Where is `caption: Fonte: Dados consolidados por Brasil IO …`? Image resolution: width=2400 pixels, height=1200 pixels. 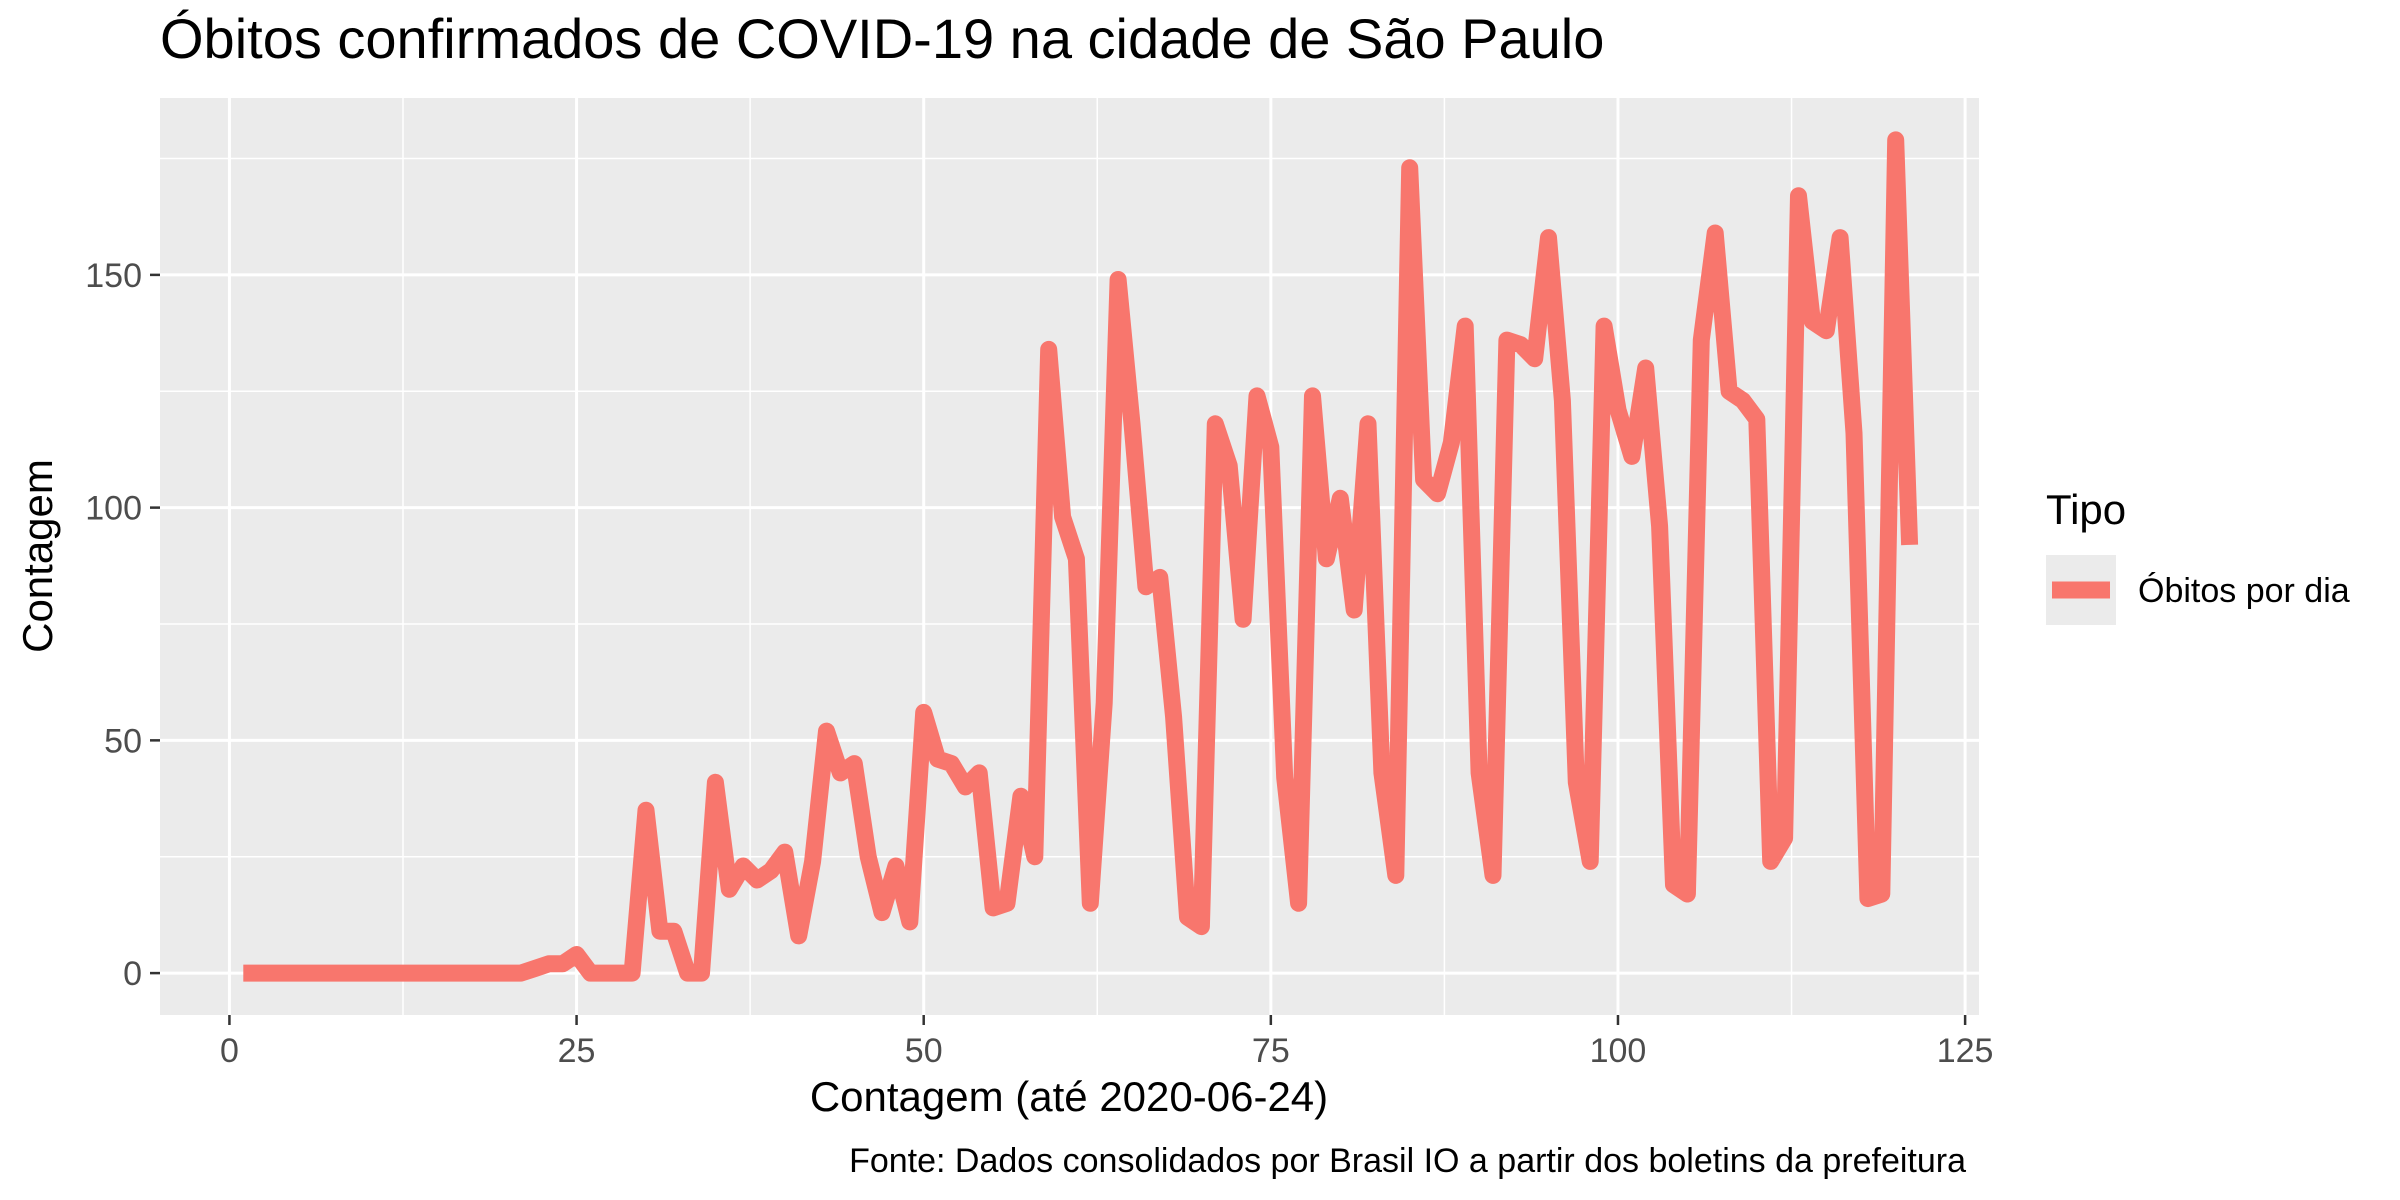
caption: Fonte: Dados consolidados por Brasil IO … is located at coordinates (1407, 1161).